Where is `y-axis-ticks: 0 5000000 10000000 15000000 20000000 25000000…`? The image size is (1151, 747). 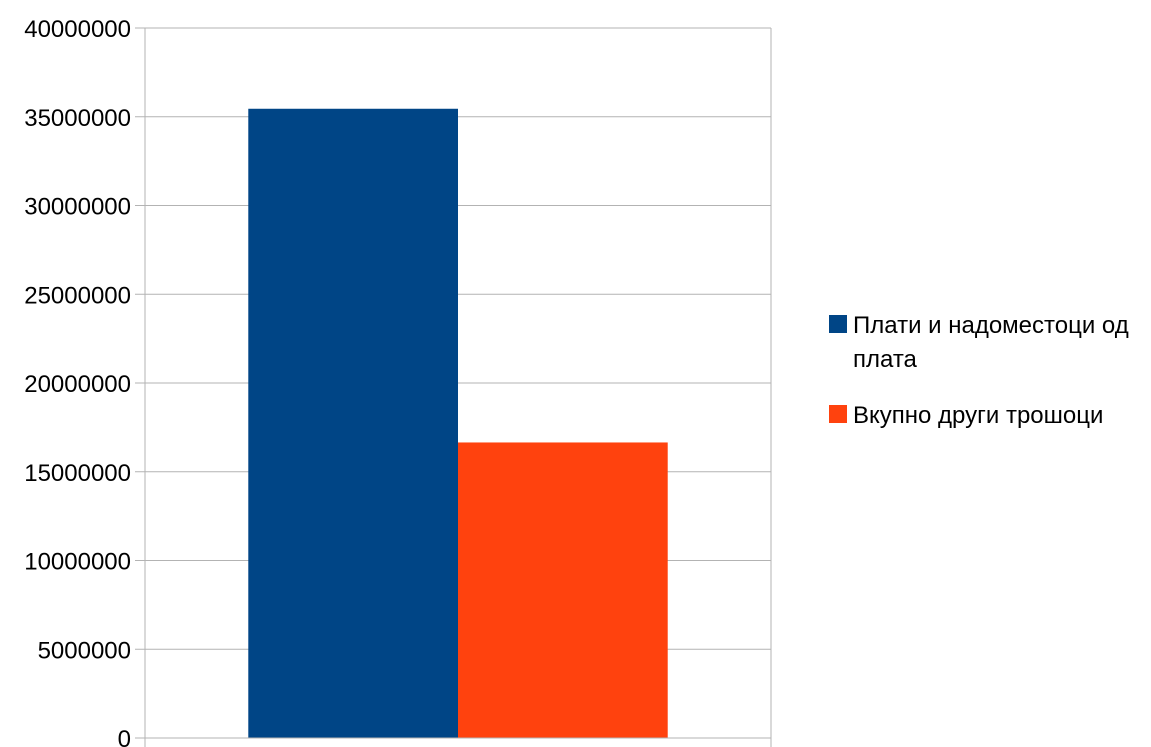
y-axis-ticks: 0 5000000 10000000 15000000 20000000 25000000… is located at coordinates (84, 381).